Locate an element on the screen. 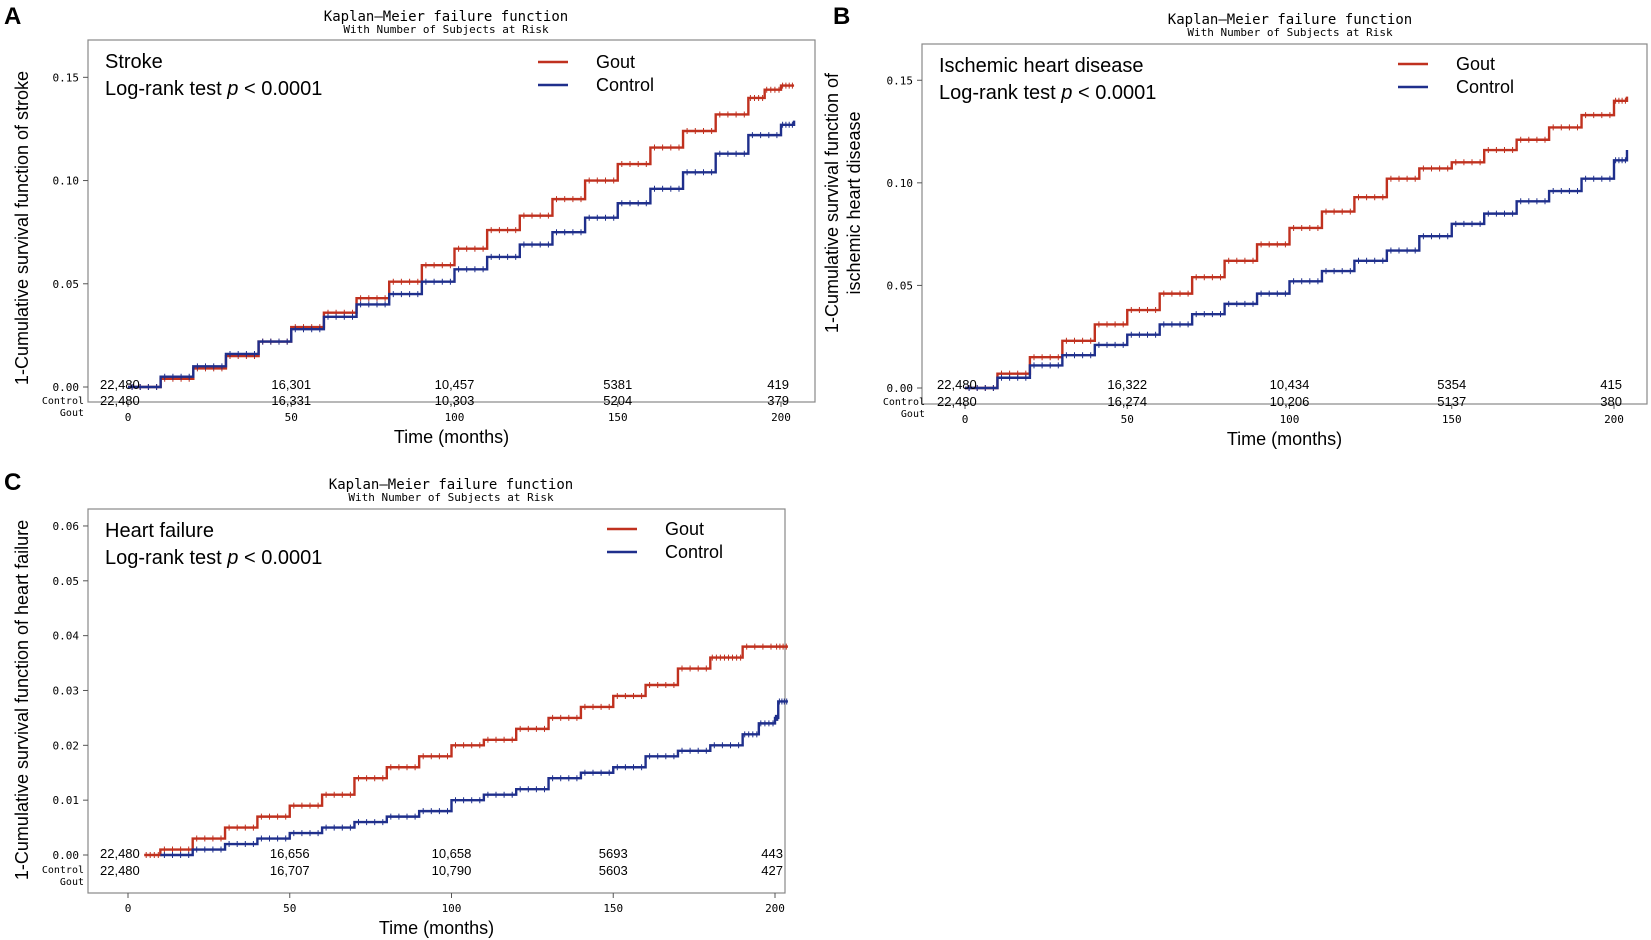 This screenshot has height=940, width=1651. y-tick-label: 0.02 is located at coordinates (66, 745).